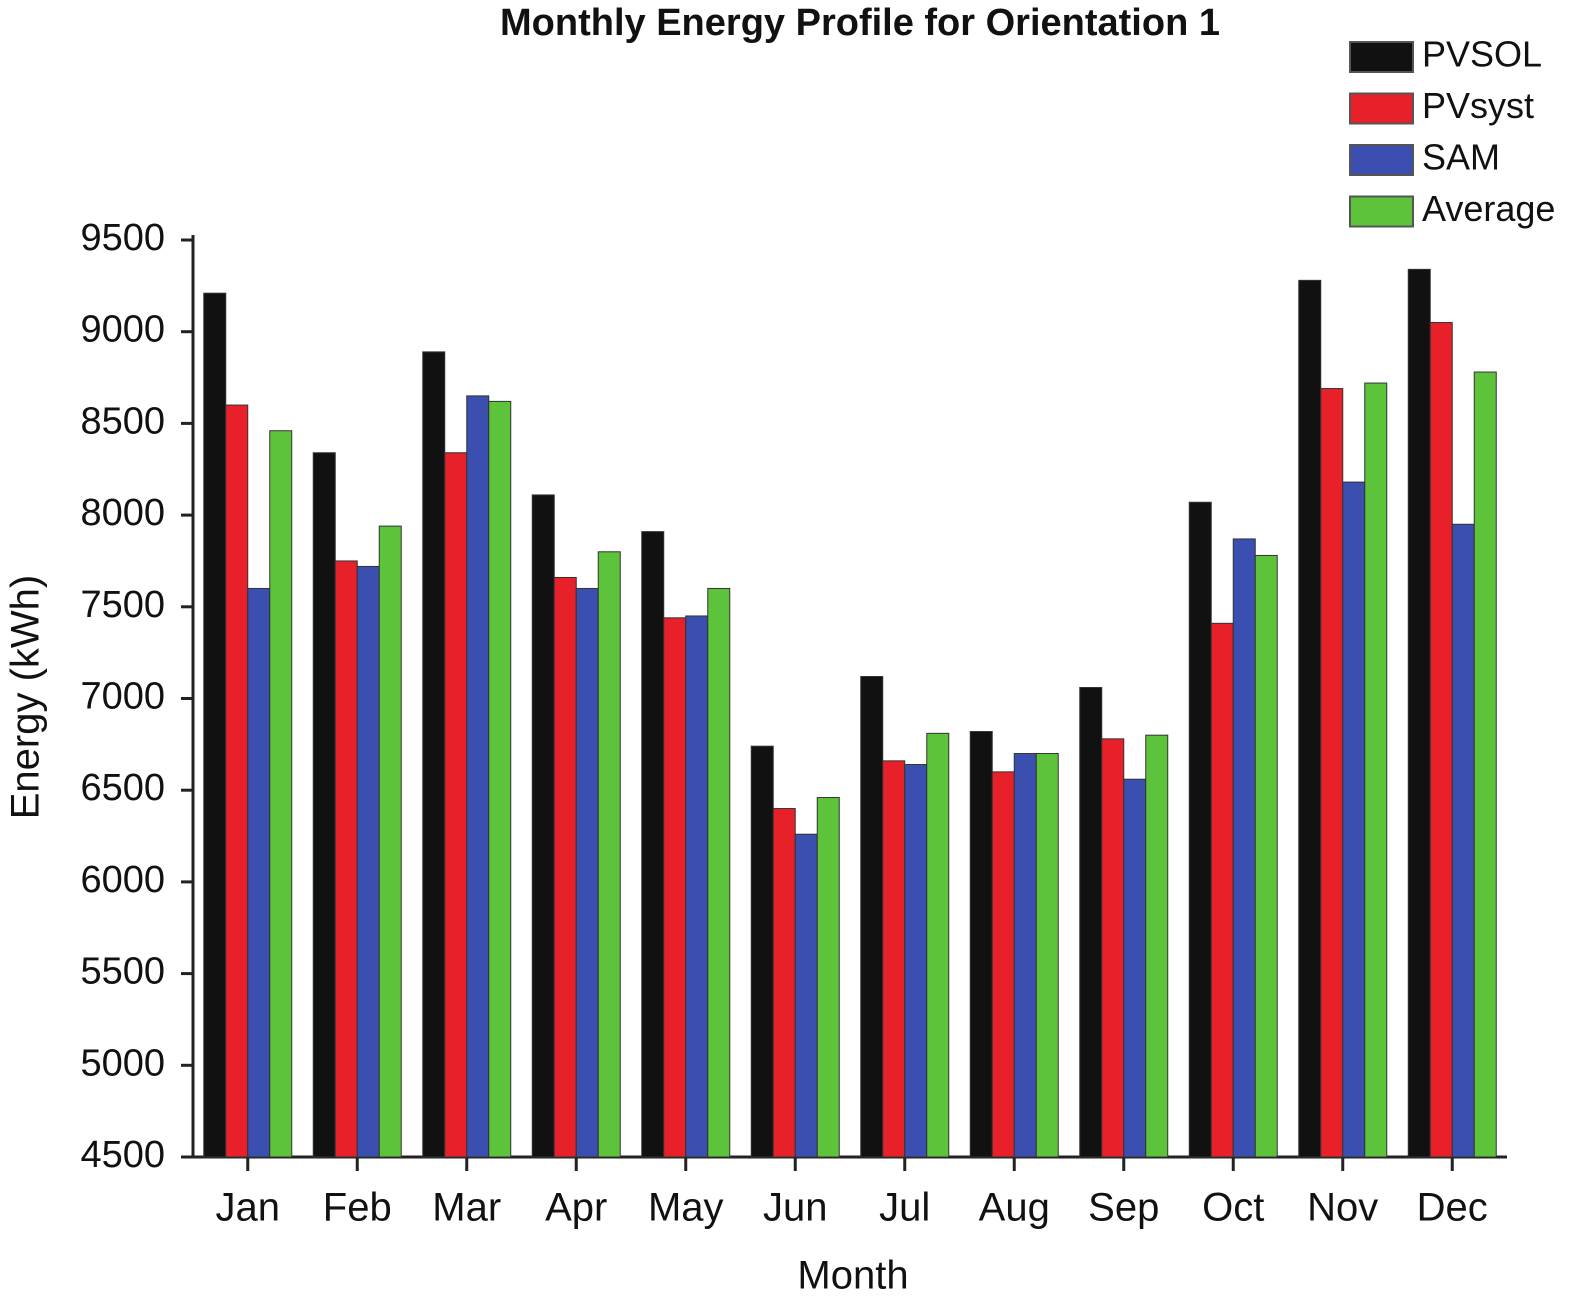  Describe the element at coordinates (1233, 1208) in the screenshot. I see `x-tick-label: Oct` at that location.